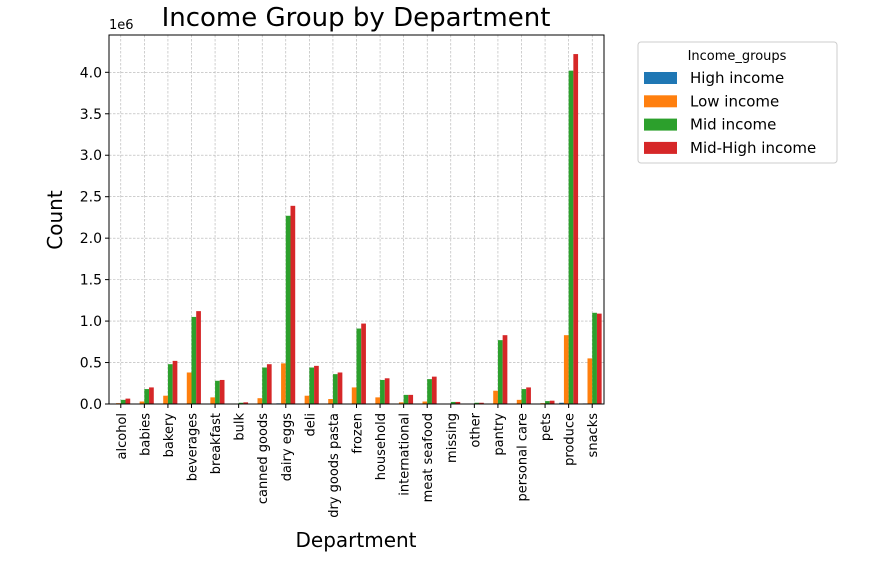  What do you see at coordinates (122, 436) in the screenshot?
I see `x-tick-label: alcohol` at bounding box center [122, 436].